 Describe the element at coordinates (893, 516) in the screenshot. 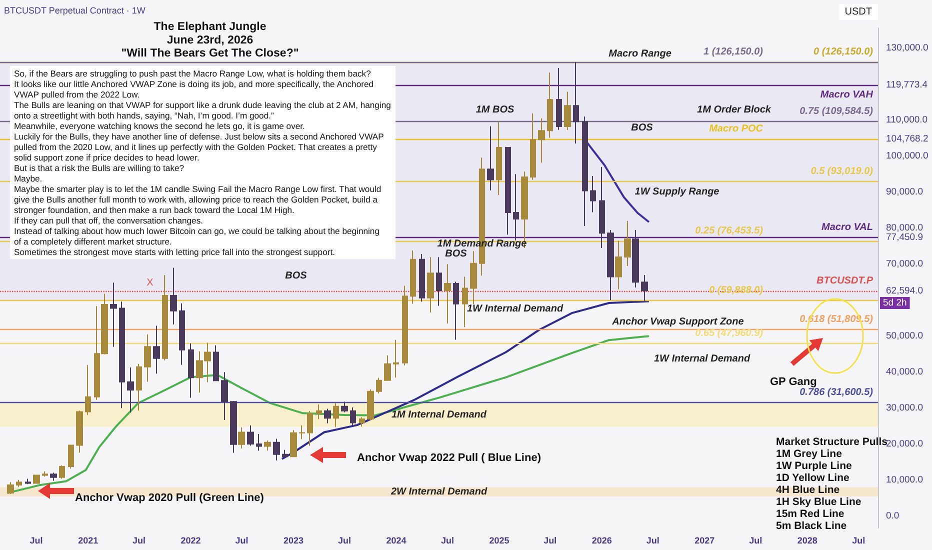

I see `y-tick-label: 0.0` at that location.